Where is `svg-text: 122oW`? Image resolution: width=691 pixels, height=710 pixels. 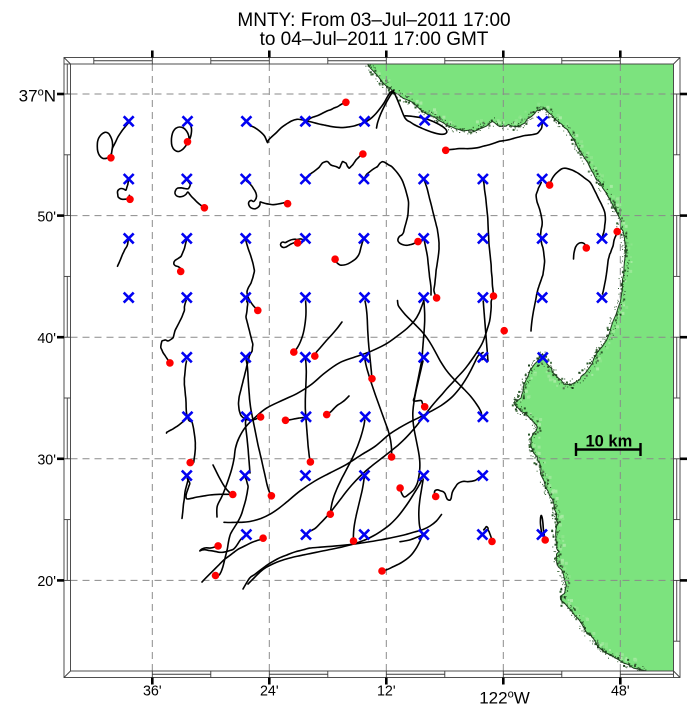 svg-text: 122oW is located at coordinates (504, 698).